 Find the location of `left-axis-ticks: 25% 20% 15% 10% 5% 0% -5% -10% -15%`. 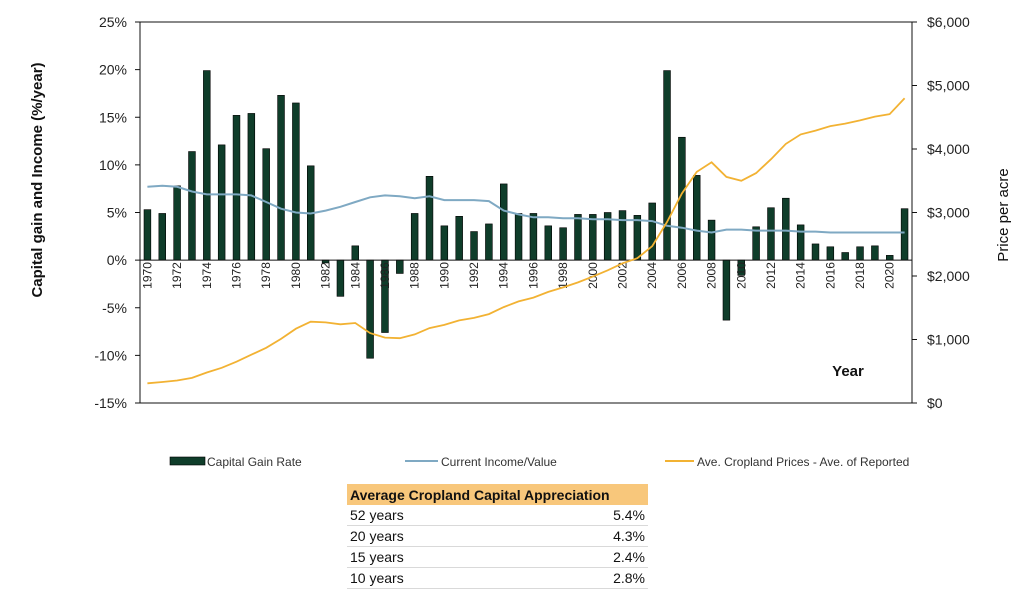

left-axis-ticks: 25% 20% 15% 10% 5% 0% -5% -10% -15% is located at coordinates (117, 212).